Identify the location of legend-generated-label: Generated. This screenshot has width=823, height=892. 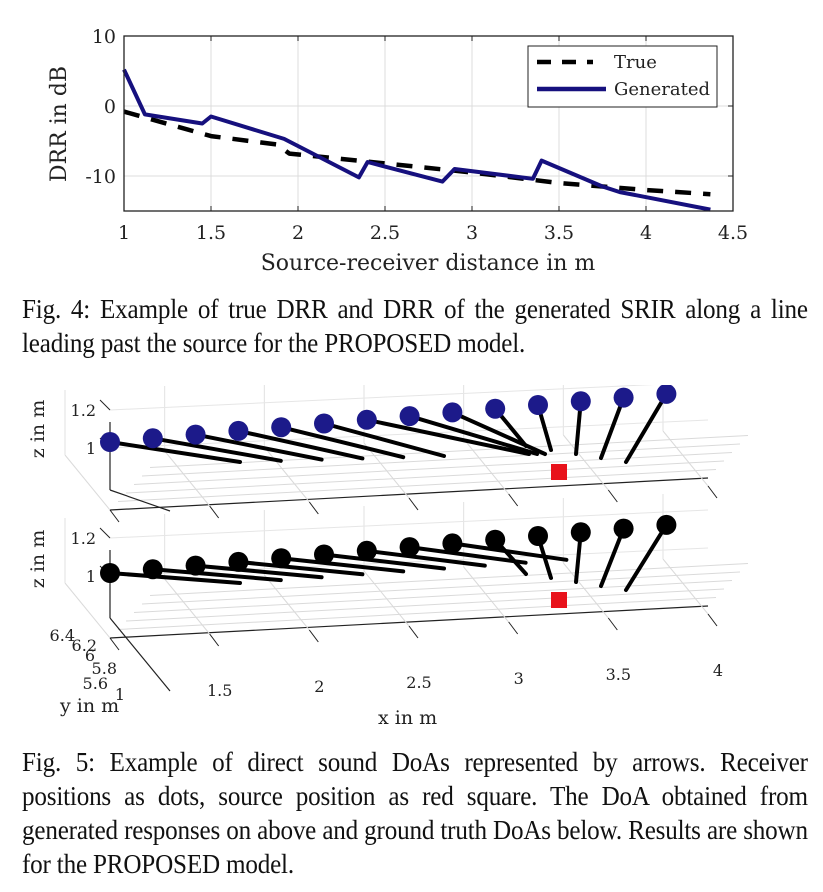
(662, 89).